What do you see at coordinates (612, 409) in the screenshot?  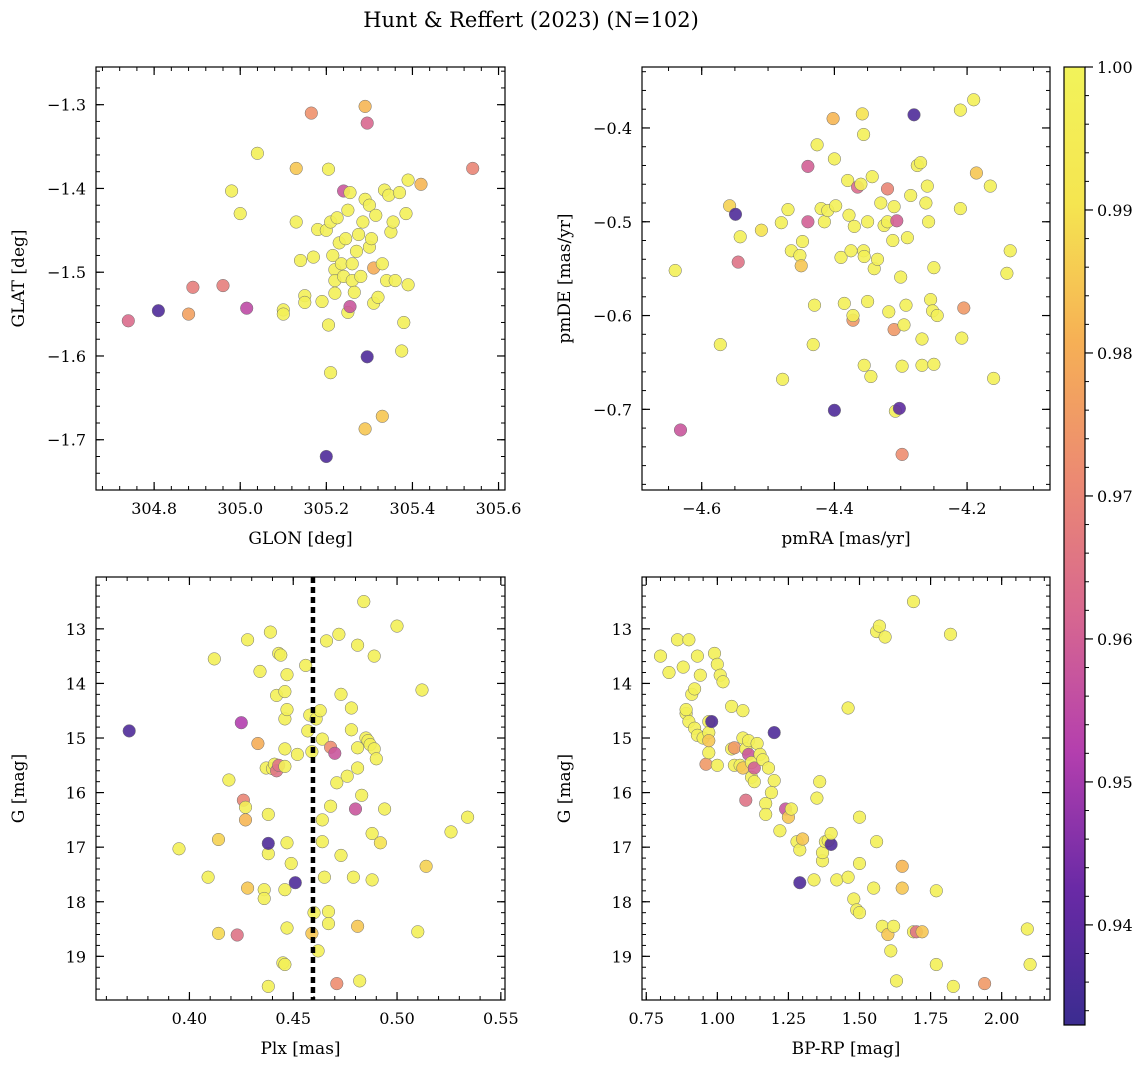 I see `y-tick-label: −0.7` at bounding box center [612, 409].